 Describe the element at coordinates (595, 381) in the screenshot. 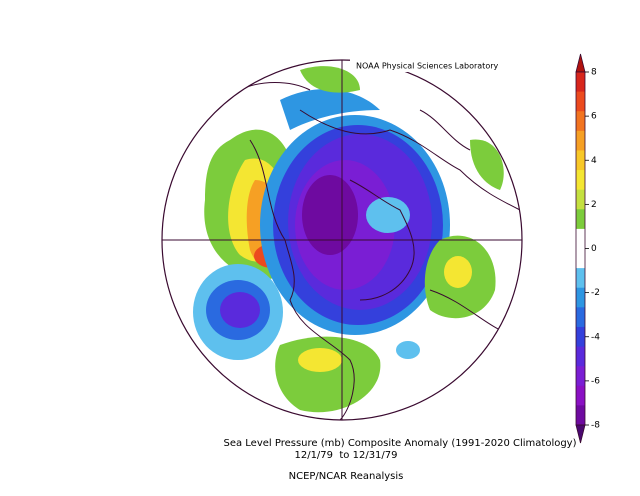

I see `colorbar-tick-label: -6` at that location.